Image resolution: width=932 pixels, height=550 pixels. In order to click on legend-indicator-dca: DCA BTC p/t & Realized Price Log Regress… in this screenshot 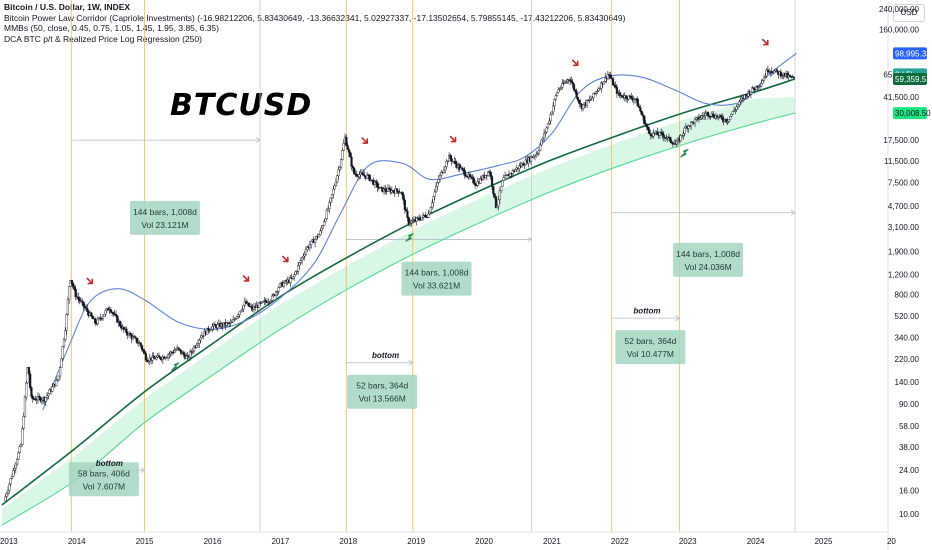, I will do `click(103, 38)`.